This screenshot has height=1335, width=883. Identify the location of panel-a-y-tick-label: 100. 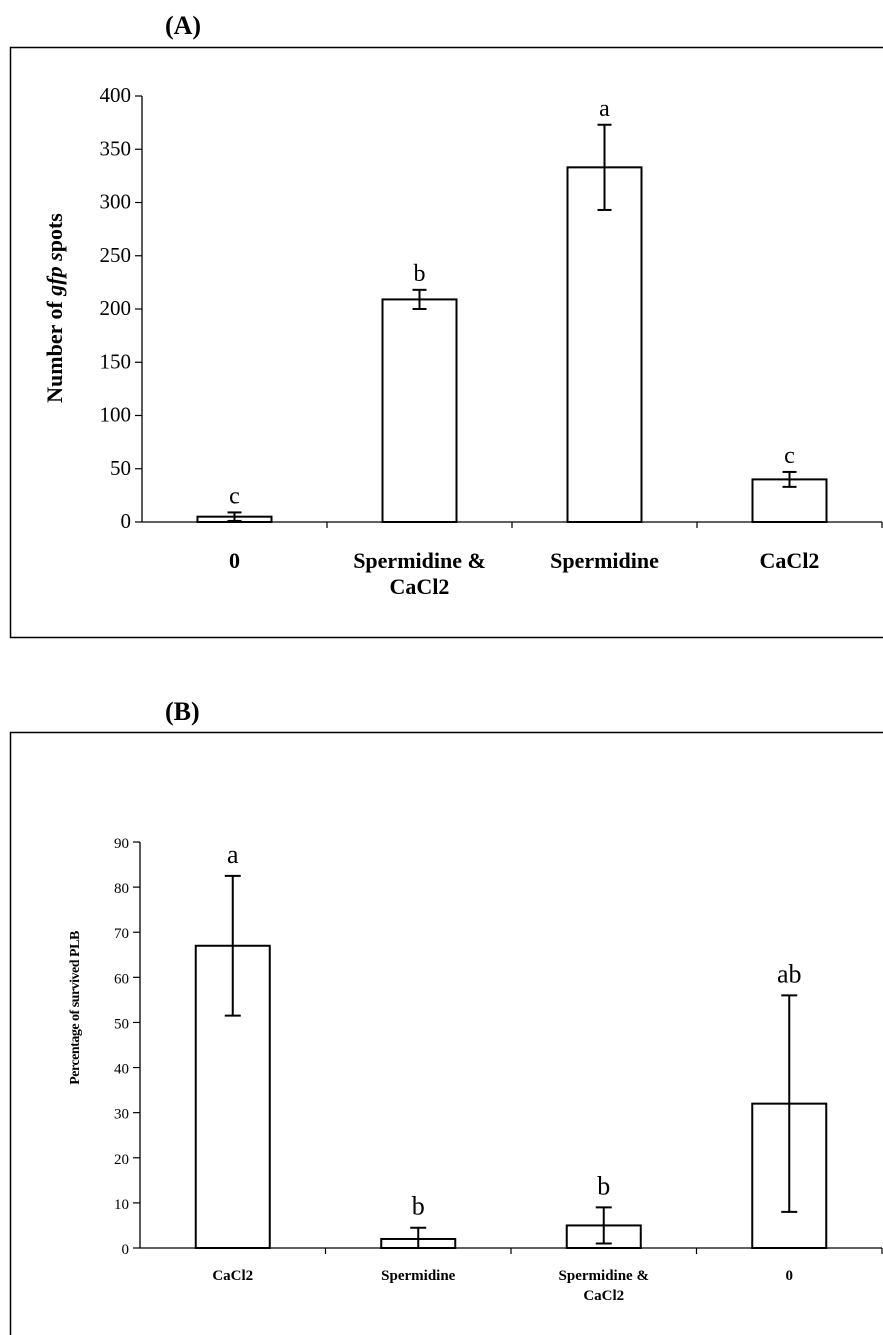
(116, 415).